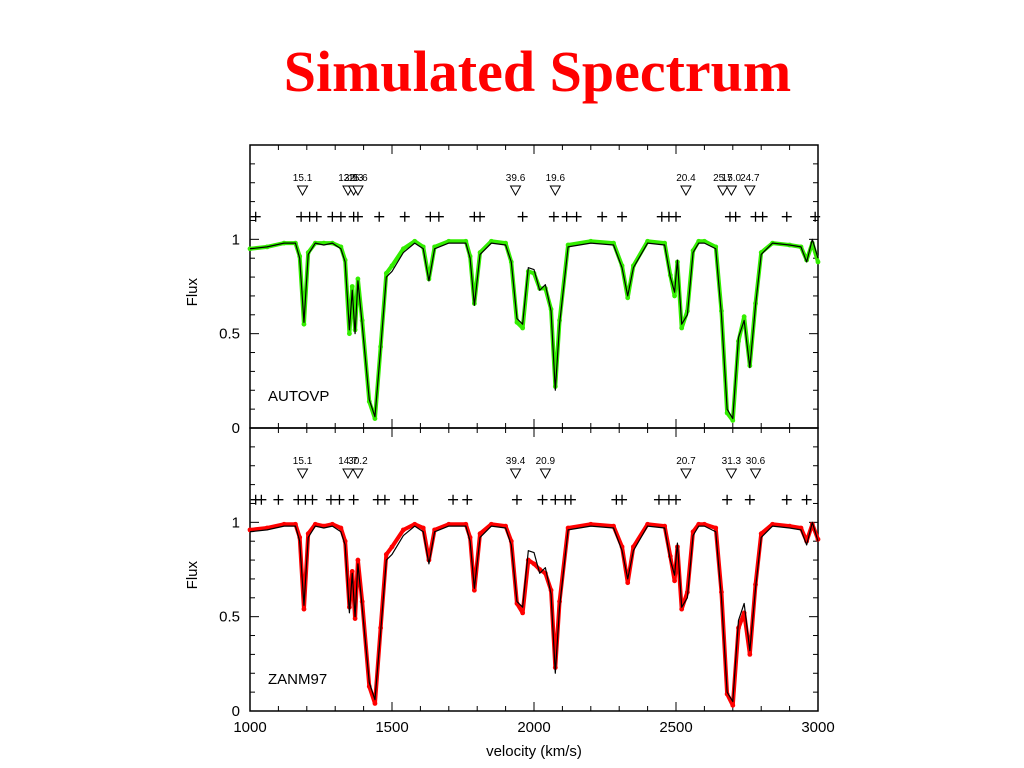  What do you see at coordinates (534, 751) in the screenshot?
I see `x-axis-title: velocity (km/s)` at bounding box center [534, 751].